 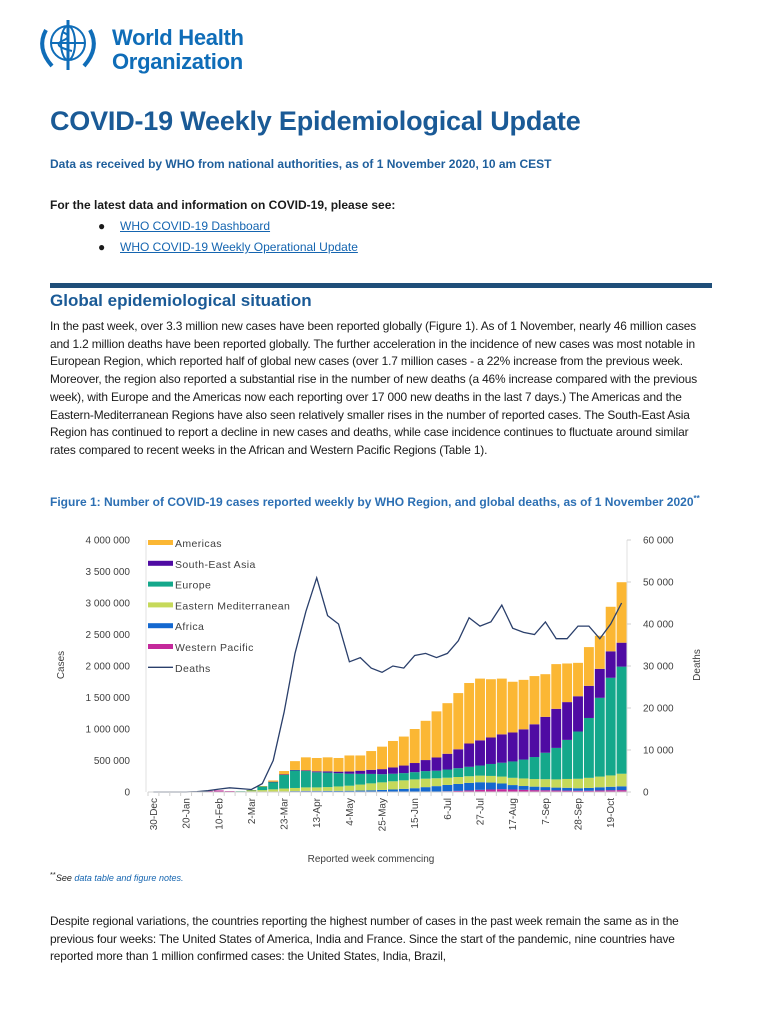 I want to click on x-tick-label: 6-Jul, so click(x=448, y=809).